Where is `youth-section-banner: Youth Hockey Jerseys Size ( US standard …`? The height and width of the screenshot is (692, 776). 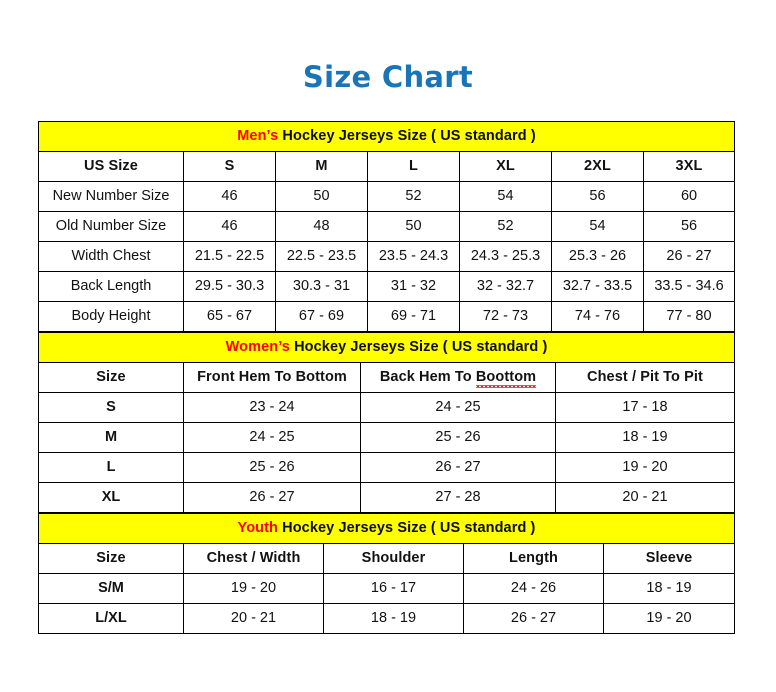 youth-section-banner: Youth Hockey Jerseys Size ( US standard … is located at coordinates (386, 528).